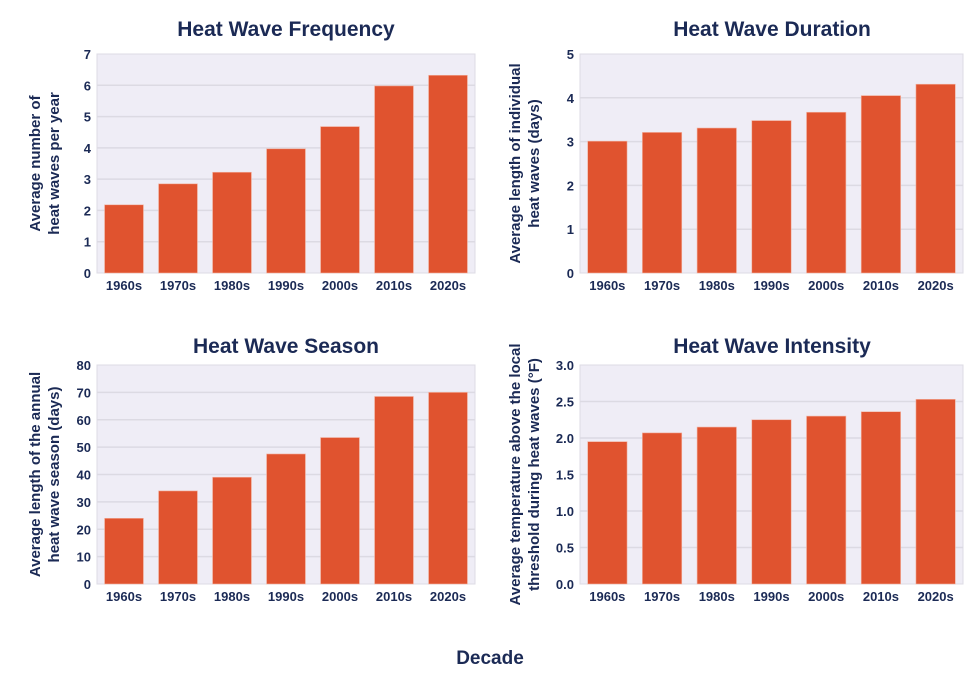 The height and width of the screenshot is (688, 980). Describe the element at coordinates (84, 365) in the screenshot. I see `y-tick-label: 80` at that location.